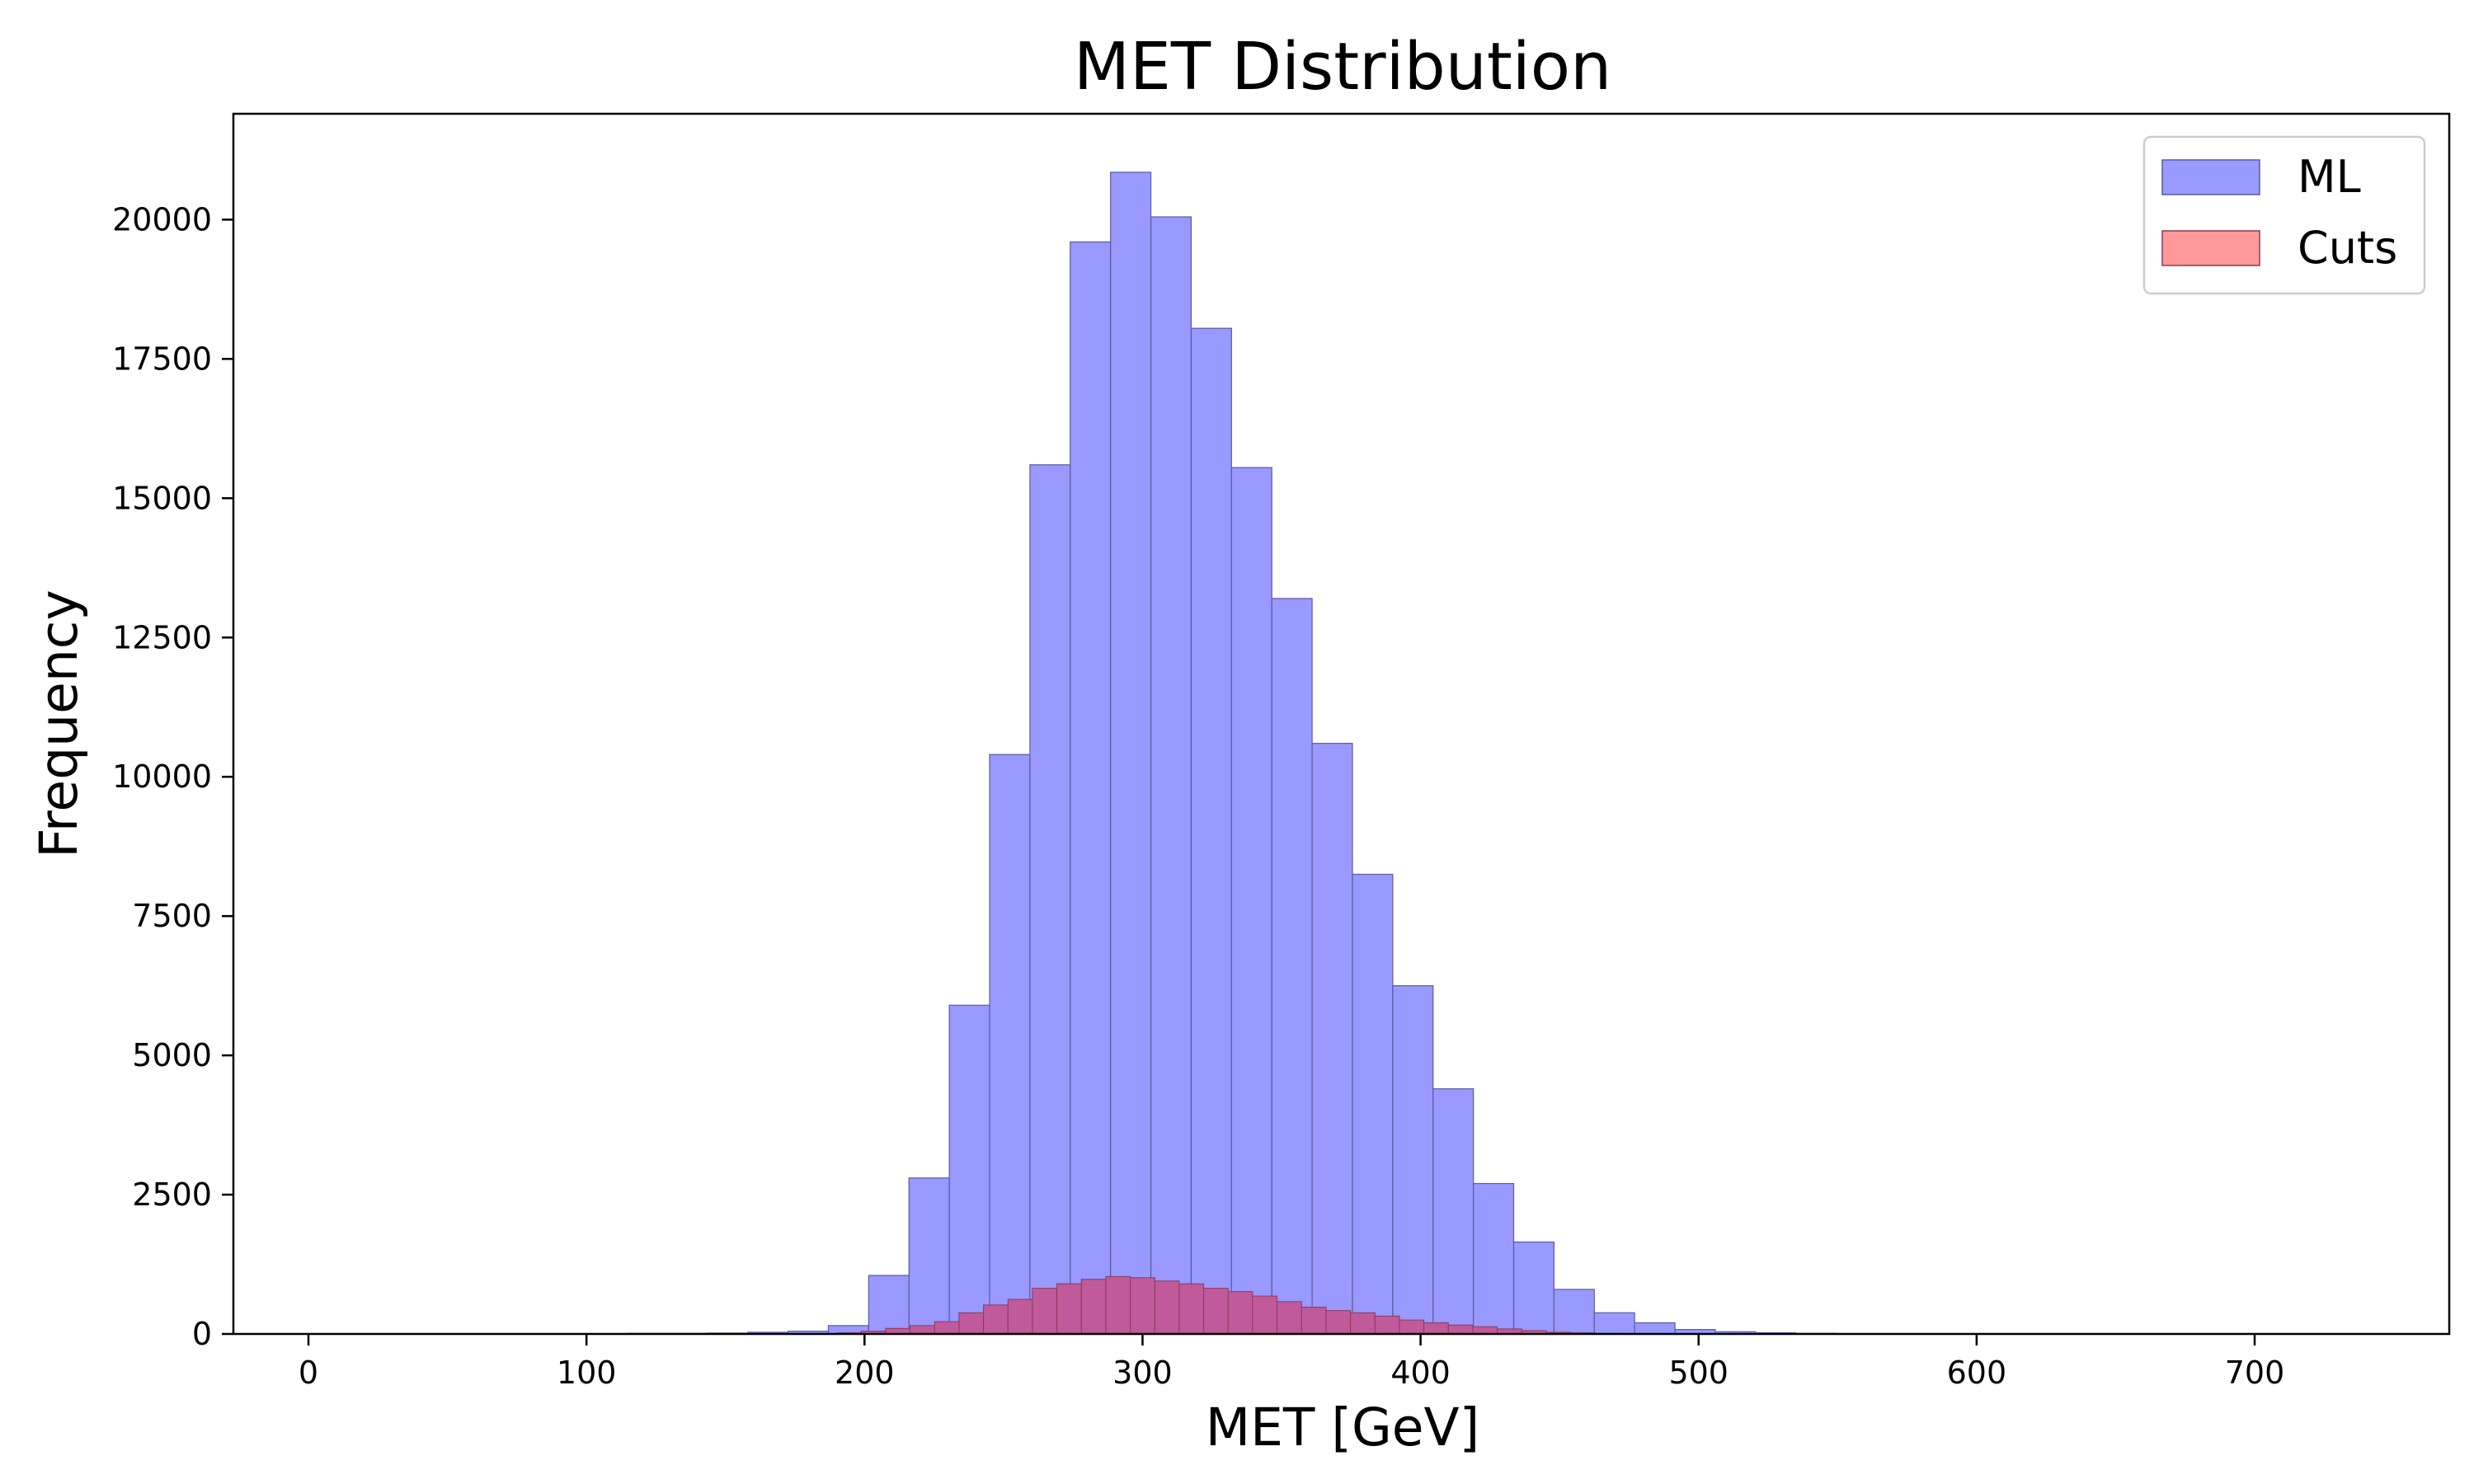 This screenshot has width=2474, height=1484. What do you see at coordinates (1291, 1362) in the screenshot?
I see `x-axis-ticks: 0 100 200 300 400 500 600 700` at bounding box center [1291, 1362].